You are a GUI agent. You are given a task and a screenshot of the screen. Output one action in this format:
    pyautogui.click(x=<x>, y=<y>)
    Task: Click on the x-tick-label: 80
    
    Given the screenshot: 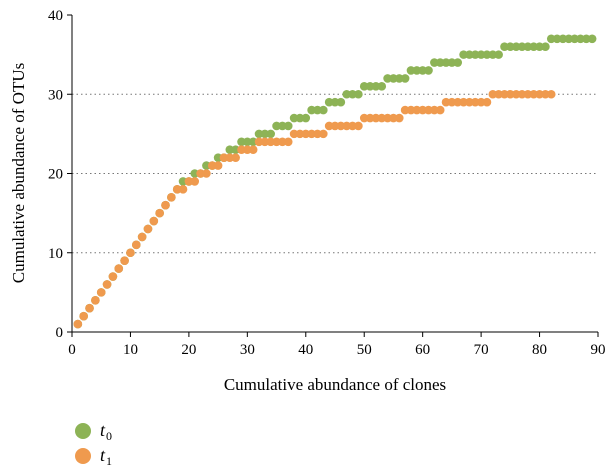 What is the action you would take?
    pyautogui.click(x=539, y=350)
    